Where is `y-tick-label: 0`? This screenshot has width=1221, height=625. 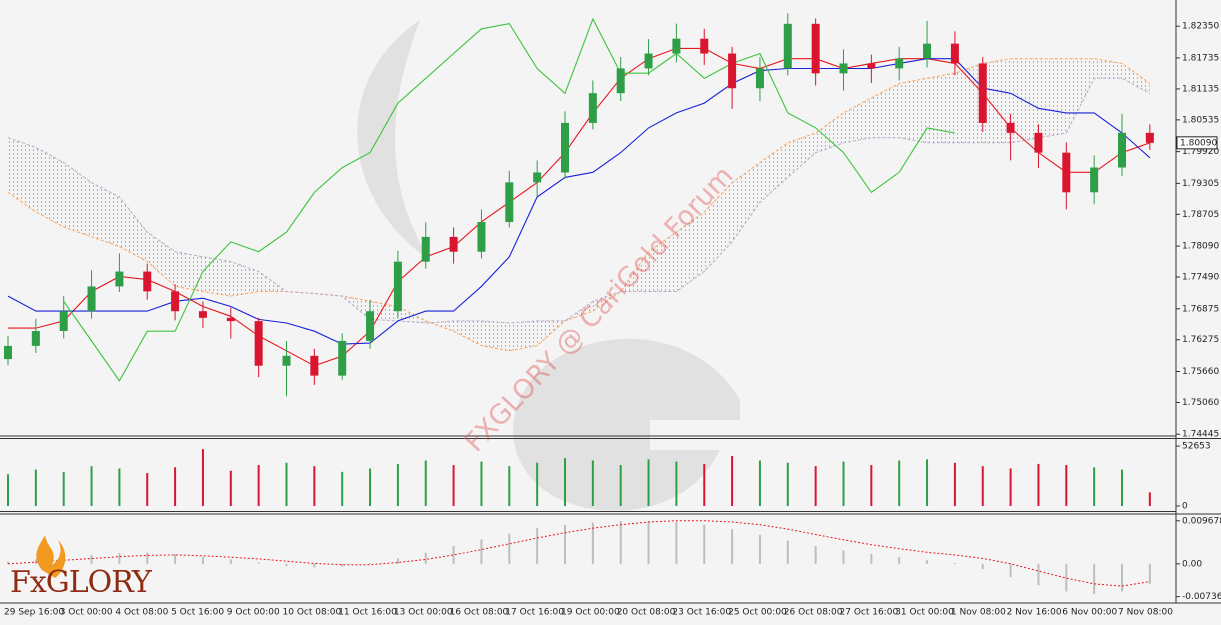 y-tick-label: 0 is located at coordinates (1185, 507).